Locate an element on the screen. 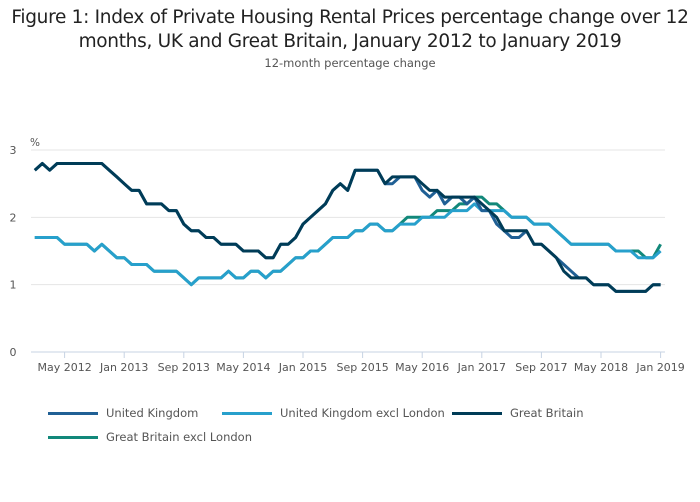 The height and width of the screenshot is (502, 700). legend-item-united-kingdom-excl-london: United Kingdom excl London is located at coordinates (333, 413).